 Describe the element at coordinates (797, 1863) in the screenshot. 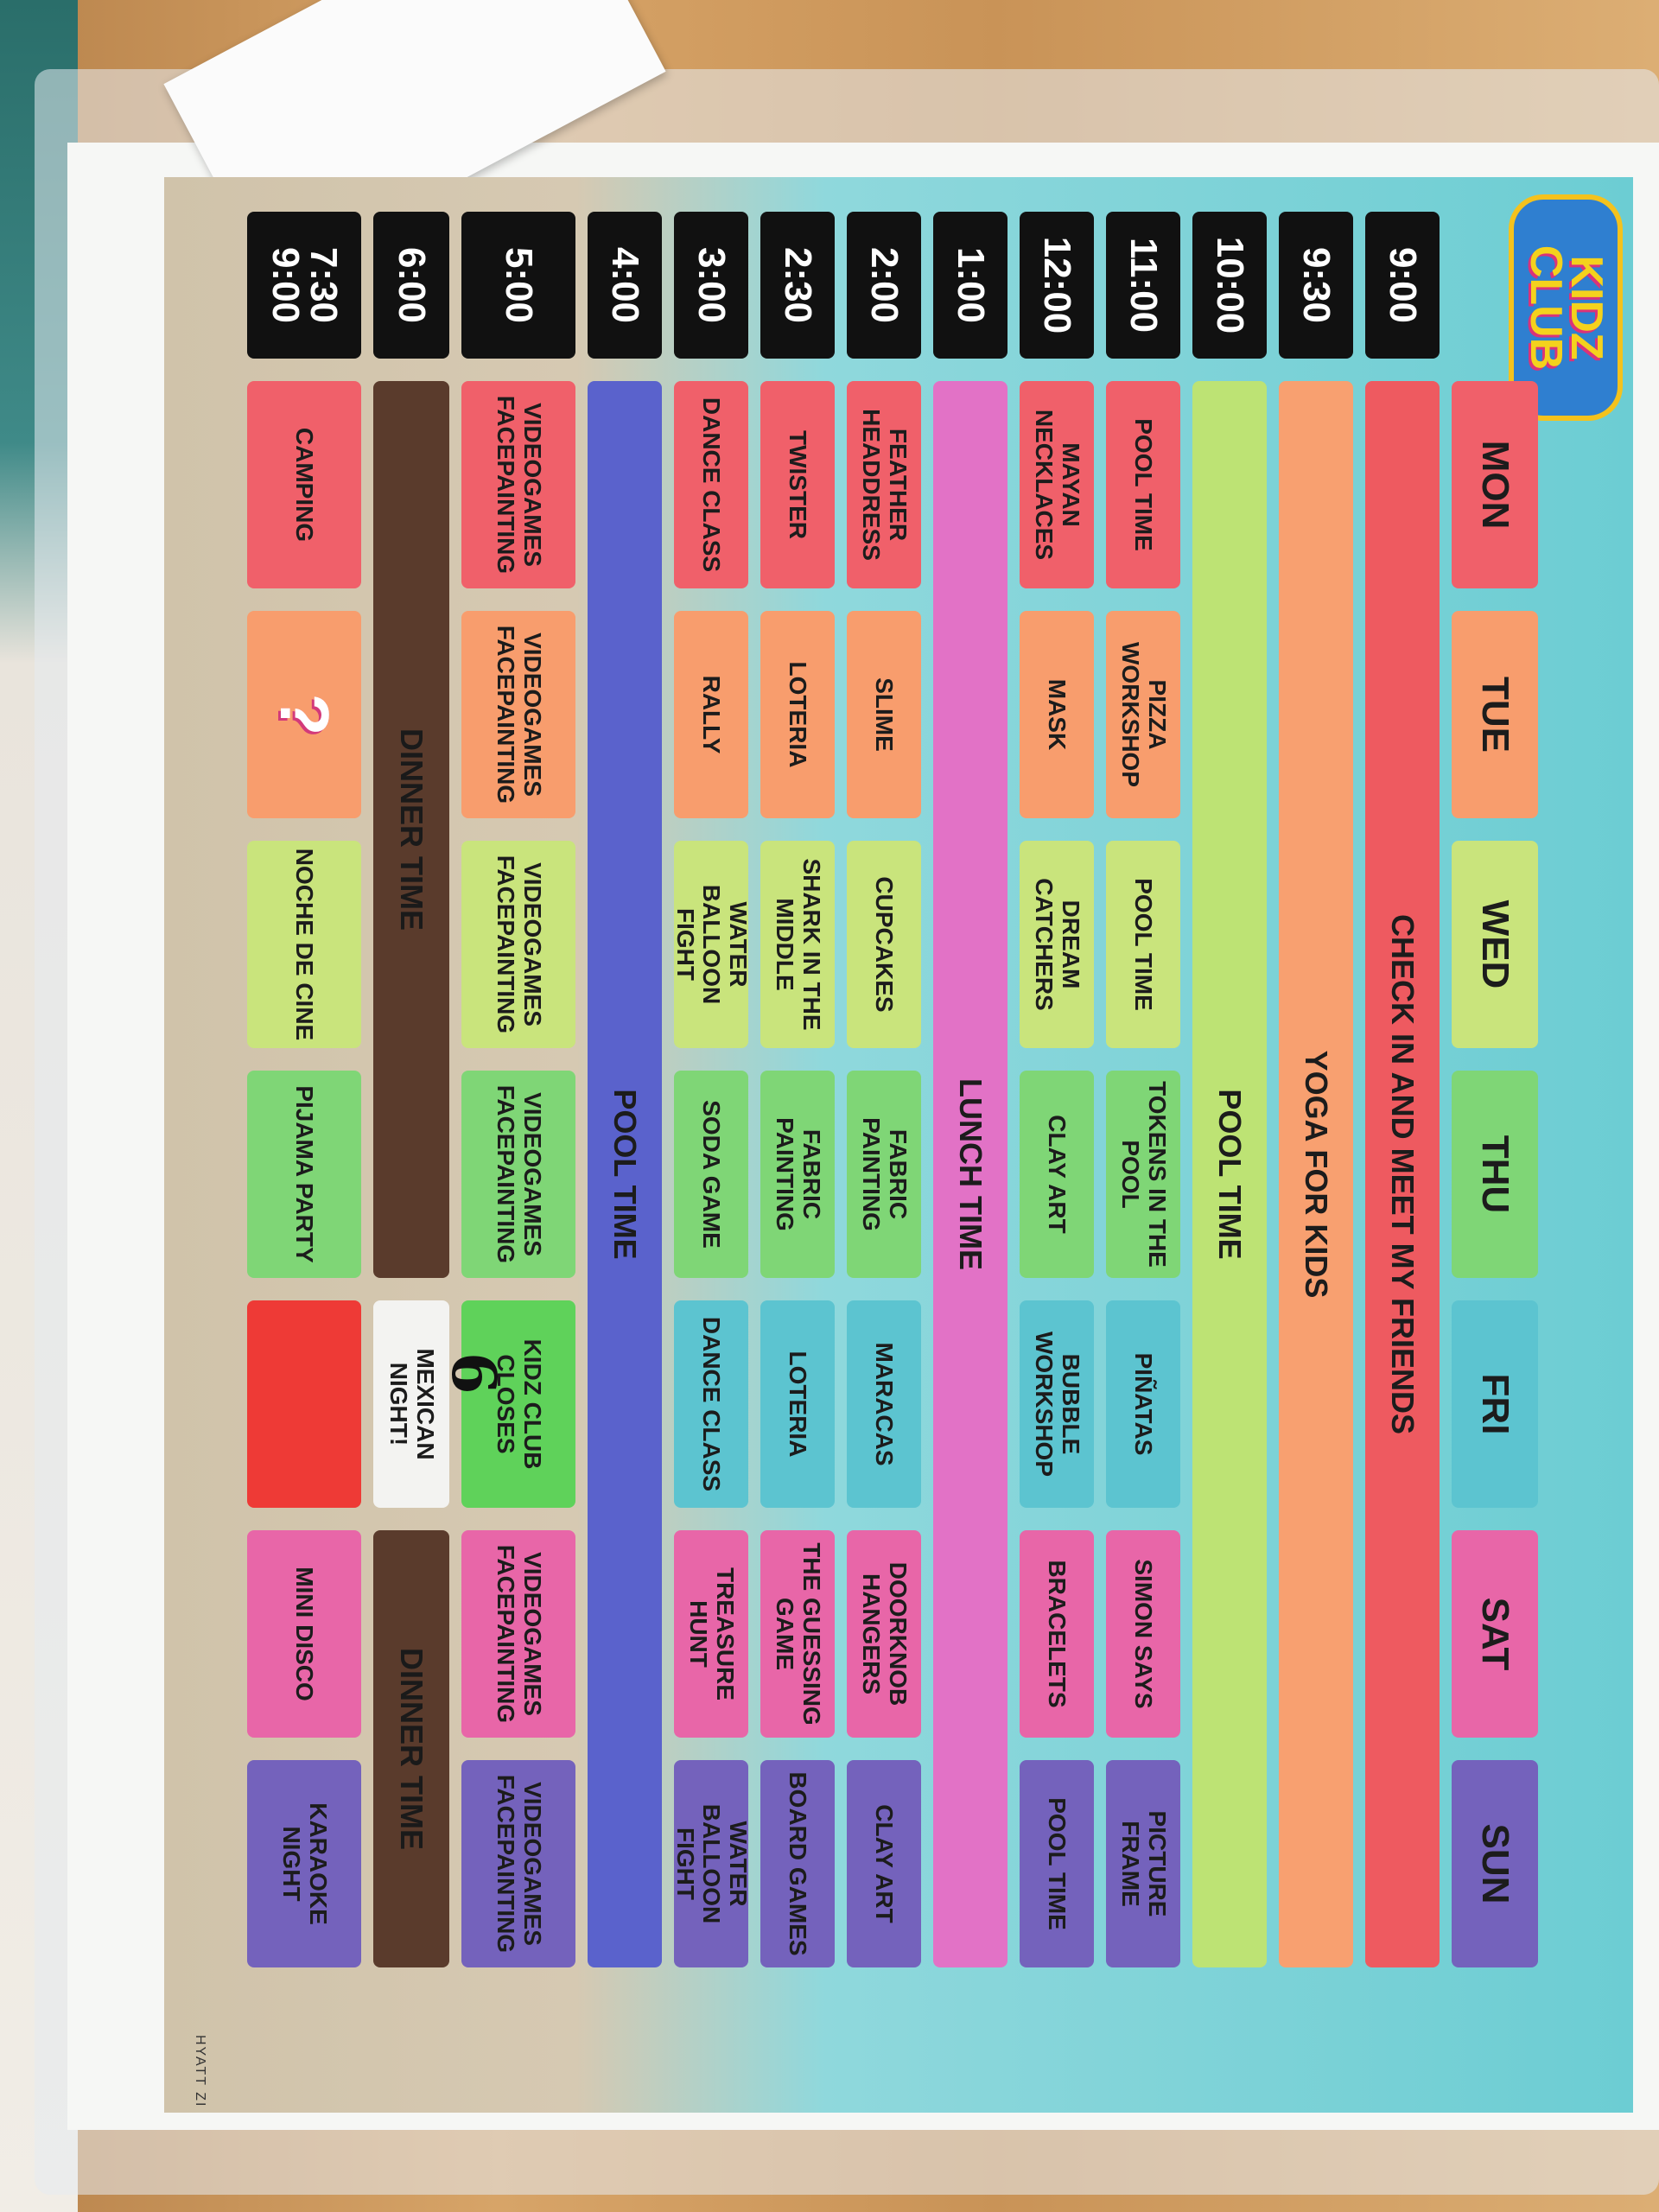

I see `activity-cell: BOARD GAMES` at that location.